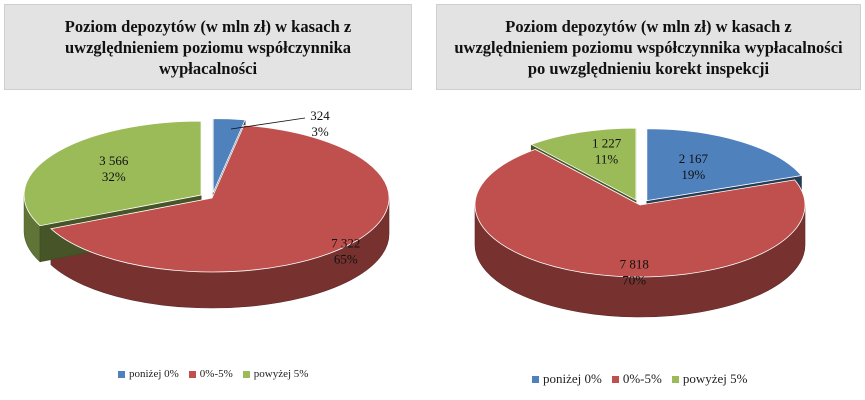 This screenshot has height=400, width=865. What do you see at coordinates (634, 280) in the screenshot?
I see `data-label-percent: 70%` at bounding box center [634, 280].